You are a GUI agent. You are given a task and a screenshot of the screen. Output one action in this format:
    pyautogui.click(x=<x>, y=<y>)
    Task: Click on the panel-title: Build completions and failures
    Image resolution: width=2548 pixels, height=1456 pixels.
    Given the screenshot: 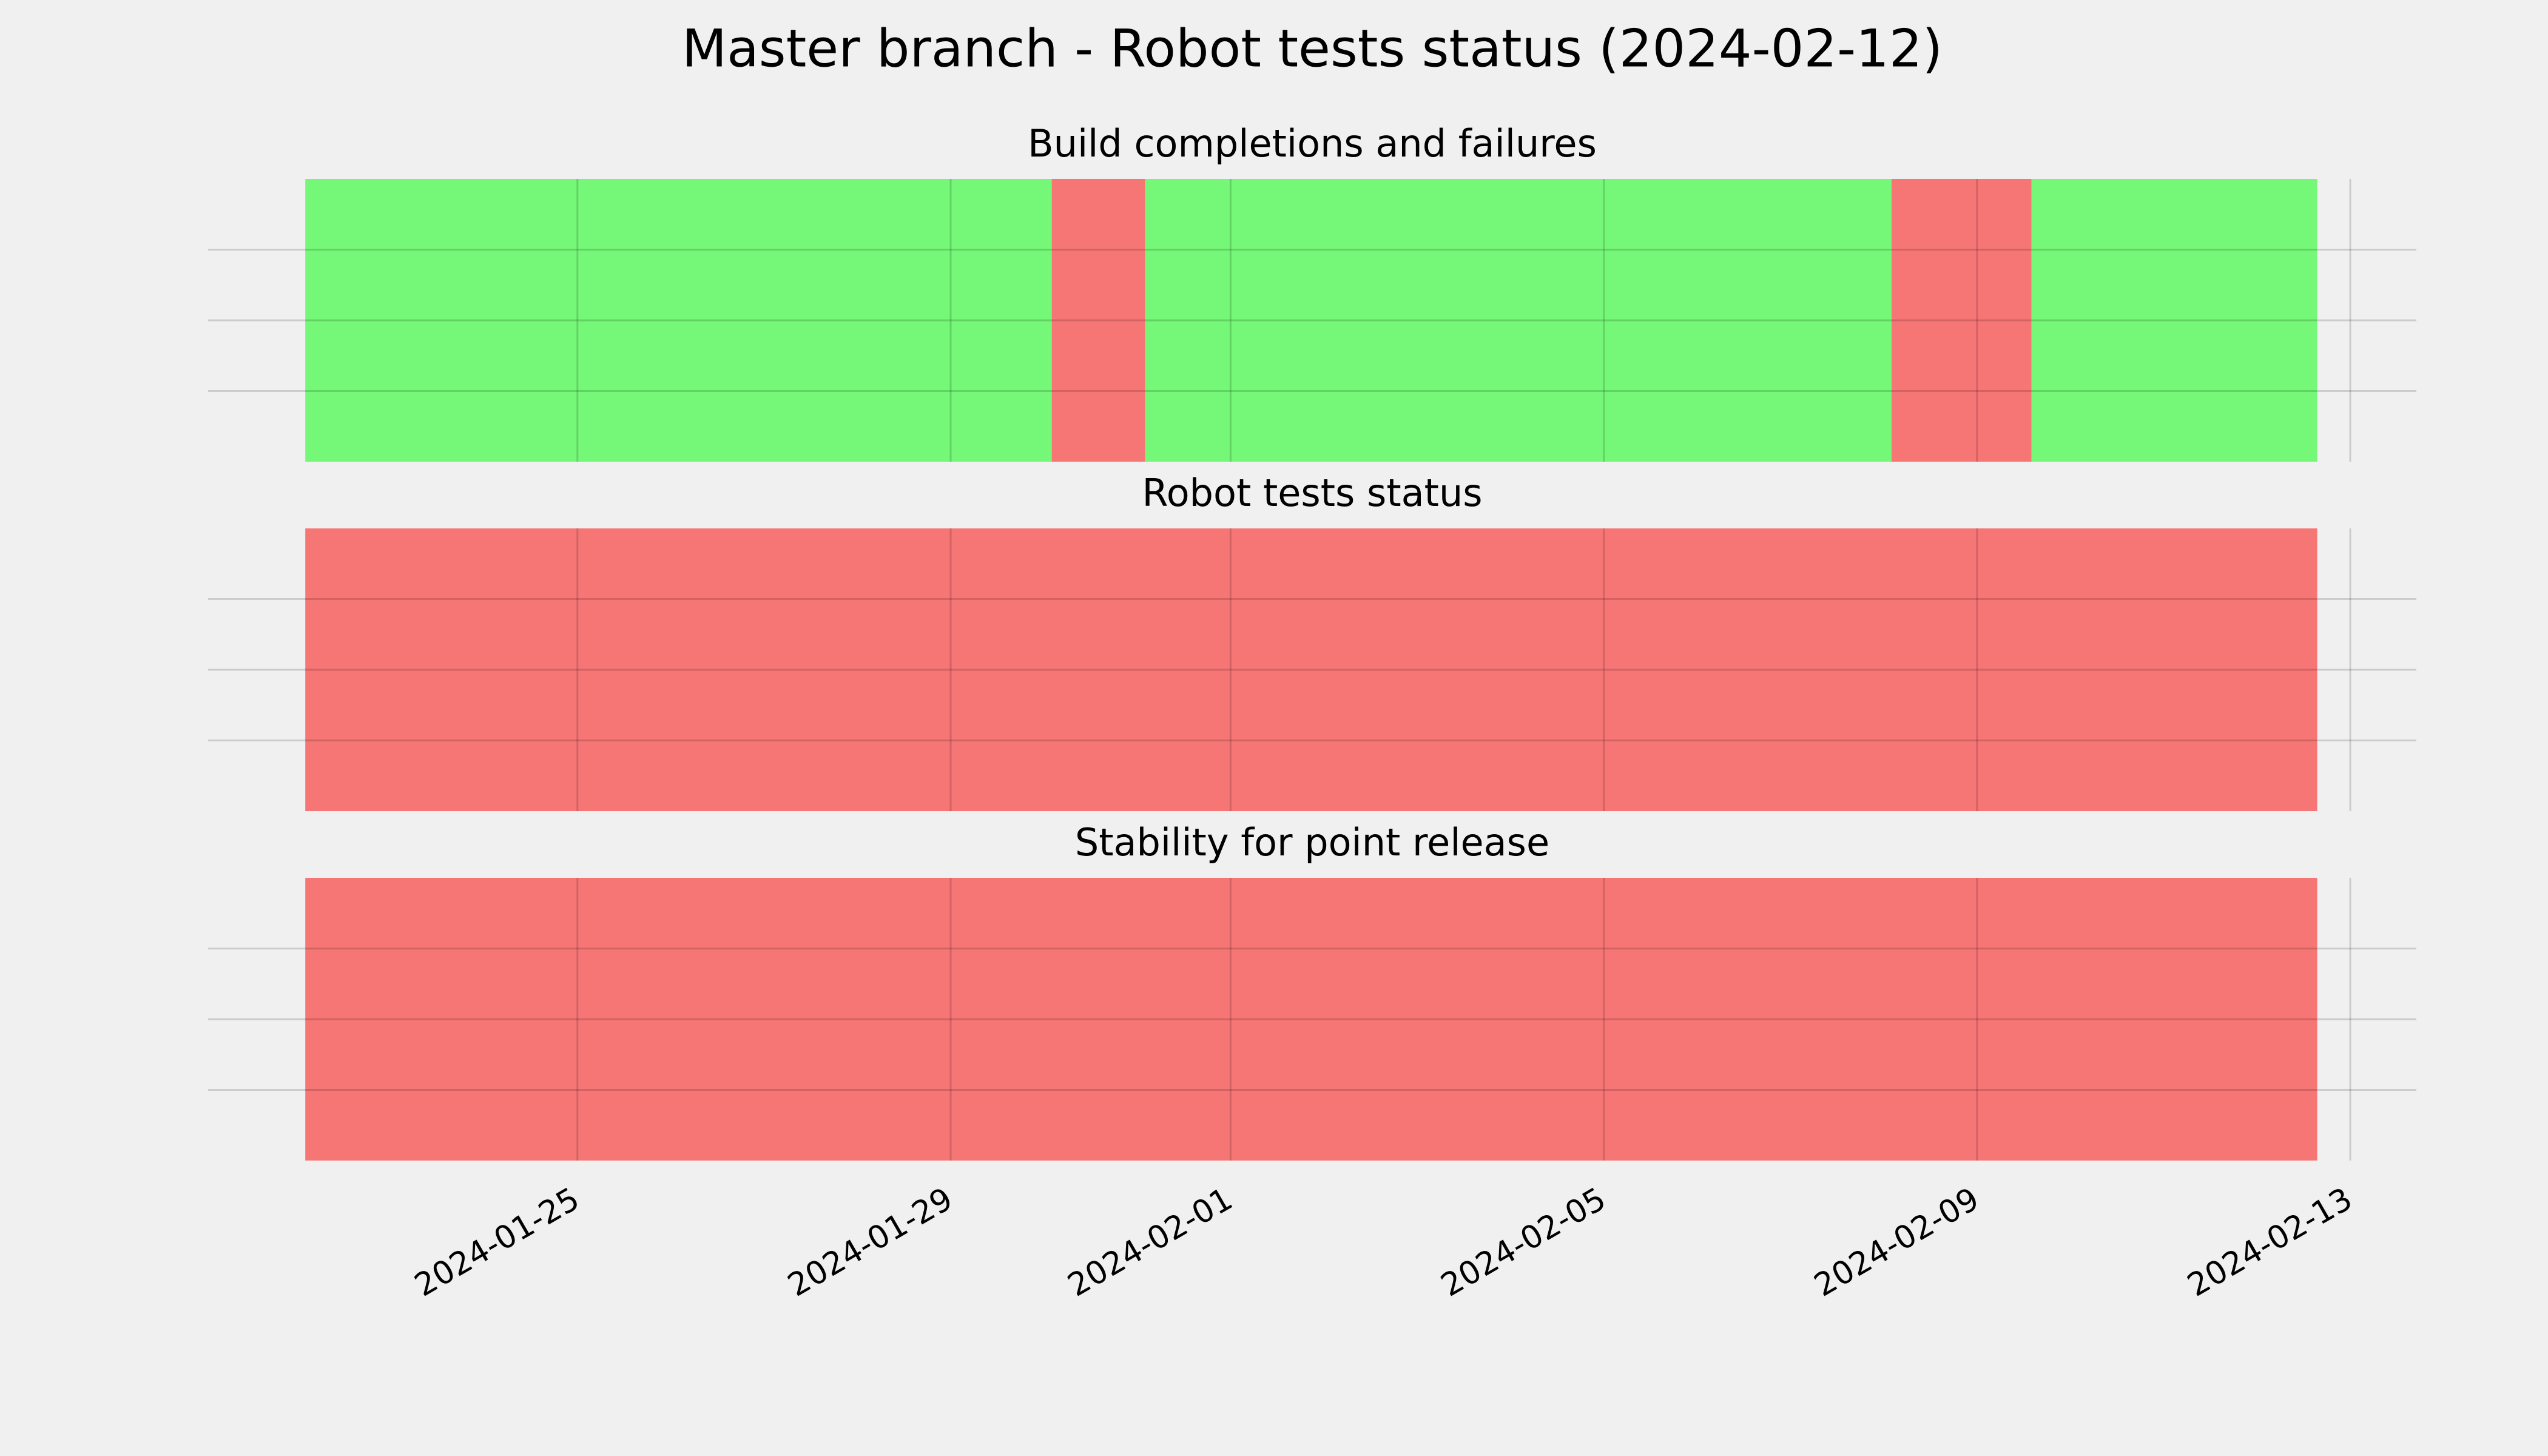 What is the action you would take?
    pyautogui.click(x=1312, y=143)
    